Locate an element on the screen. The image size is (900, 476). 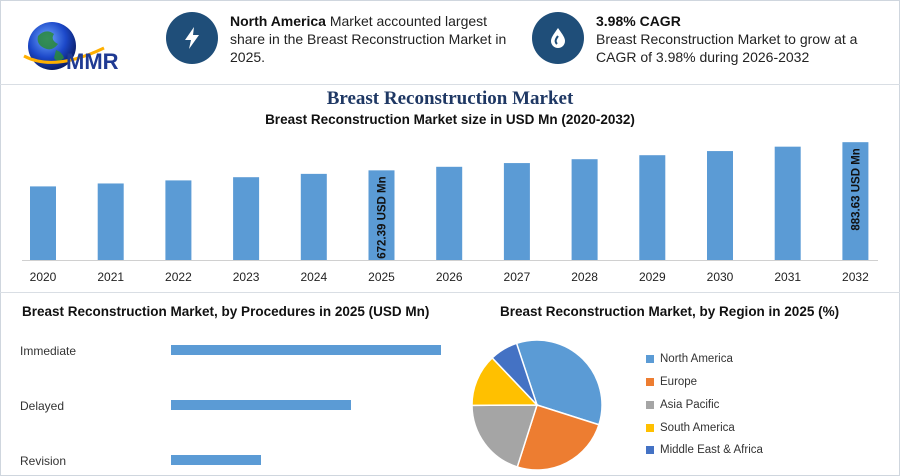
x-tick-label: 2026 is located at coordinates (449, 277).